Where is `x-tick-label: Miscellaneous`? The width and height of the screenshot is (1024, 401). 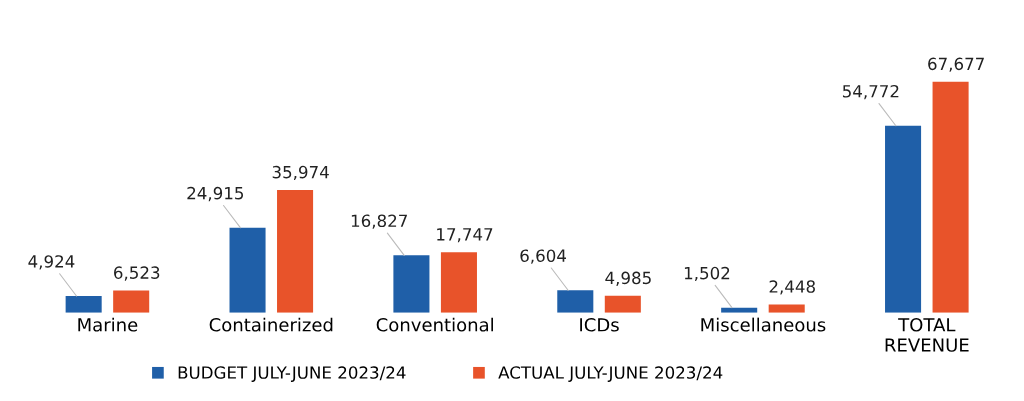 x-tick-label: Miscellaneous is located at coordinates (763, 324).